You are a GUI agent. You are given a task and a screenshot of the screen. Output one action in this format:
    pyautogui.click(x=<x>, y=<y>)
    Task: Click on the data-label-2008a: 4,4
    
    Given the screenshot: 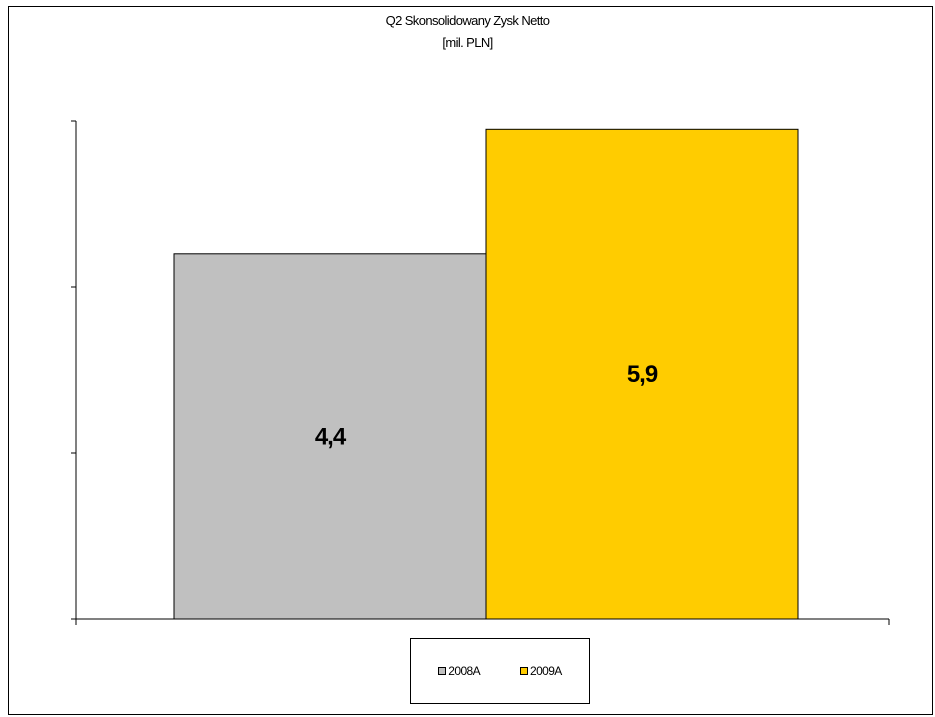 What is the action you would take?
    pyautogui.click(x=331, y=436)
    